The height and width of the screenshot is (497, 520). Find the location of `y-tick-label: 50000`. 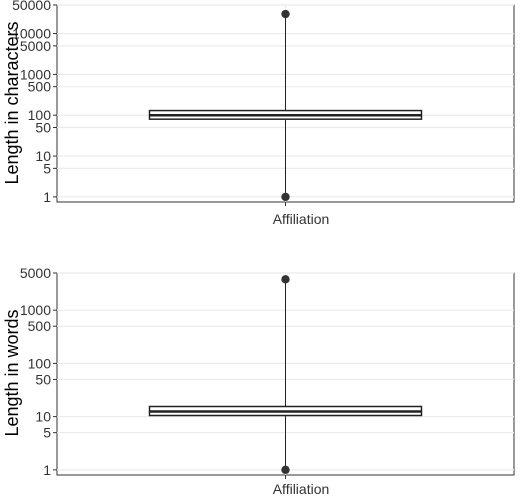

y-tick-label: 50000 is located at coordinates (31, 6).